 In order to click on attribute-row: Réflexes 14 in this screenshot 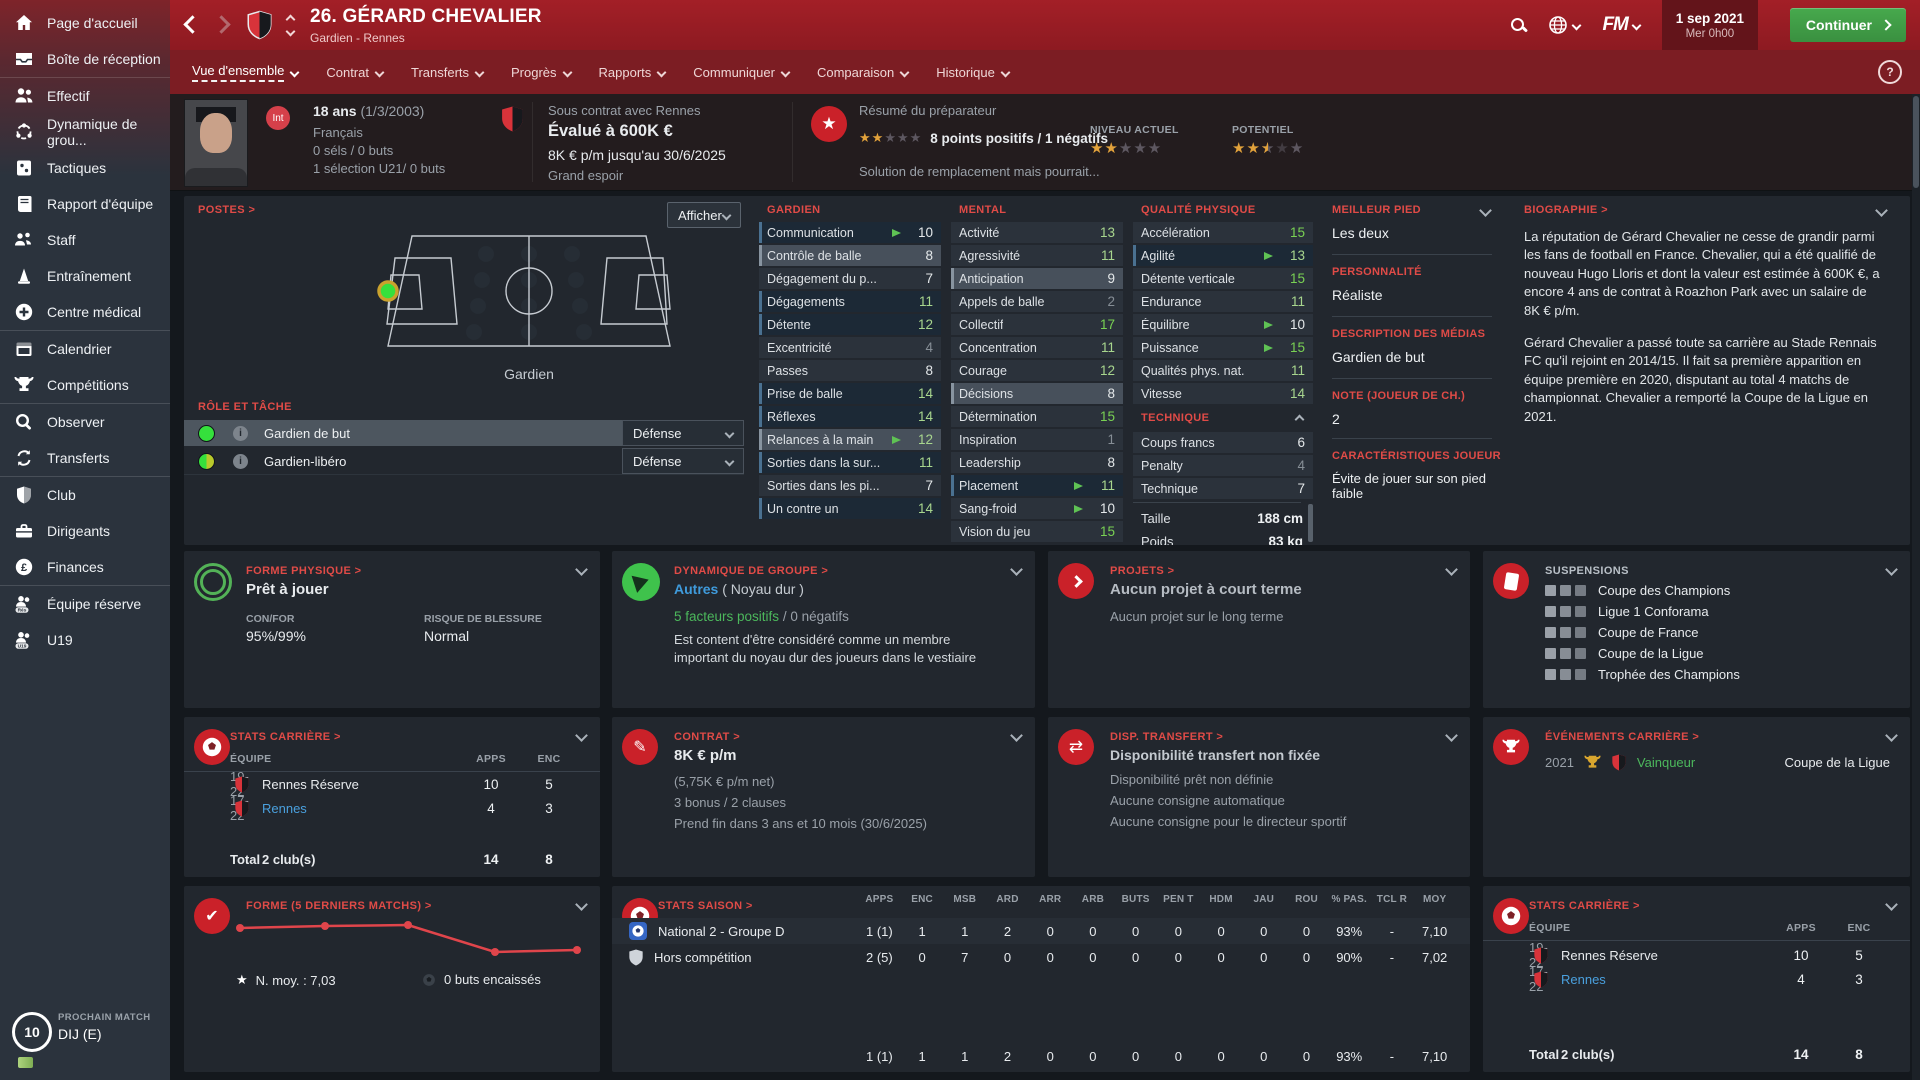, I will do `click(850, 416)`.